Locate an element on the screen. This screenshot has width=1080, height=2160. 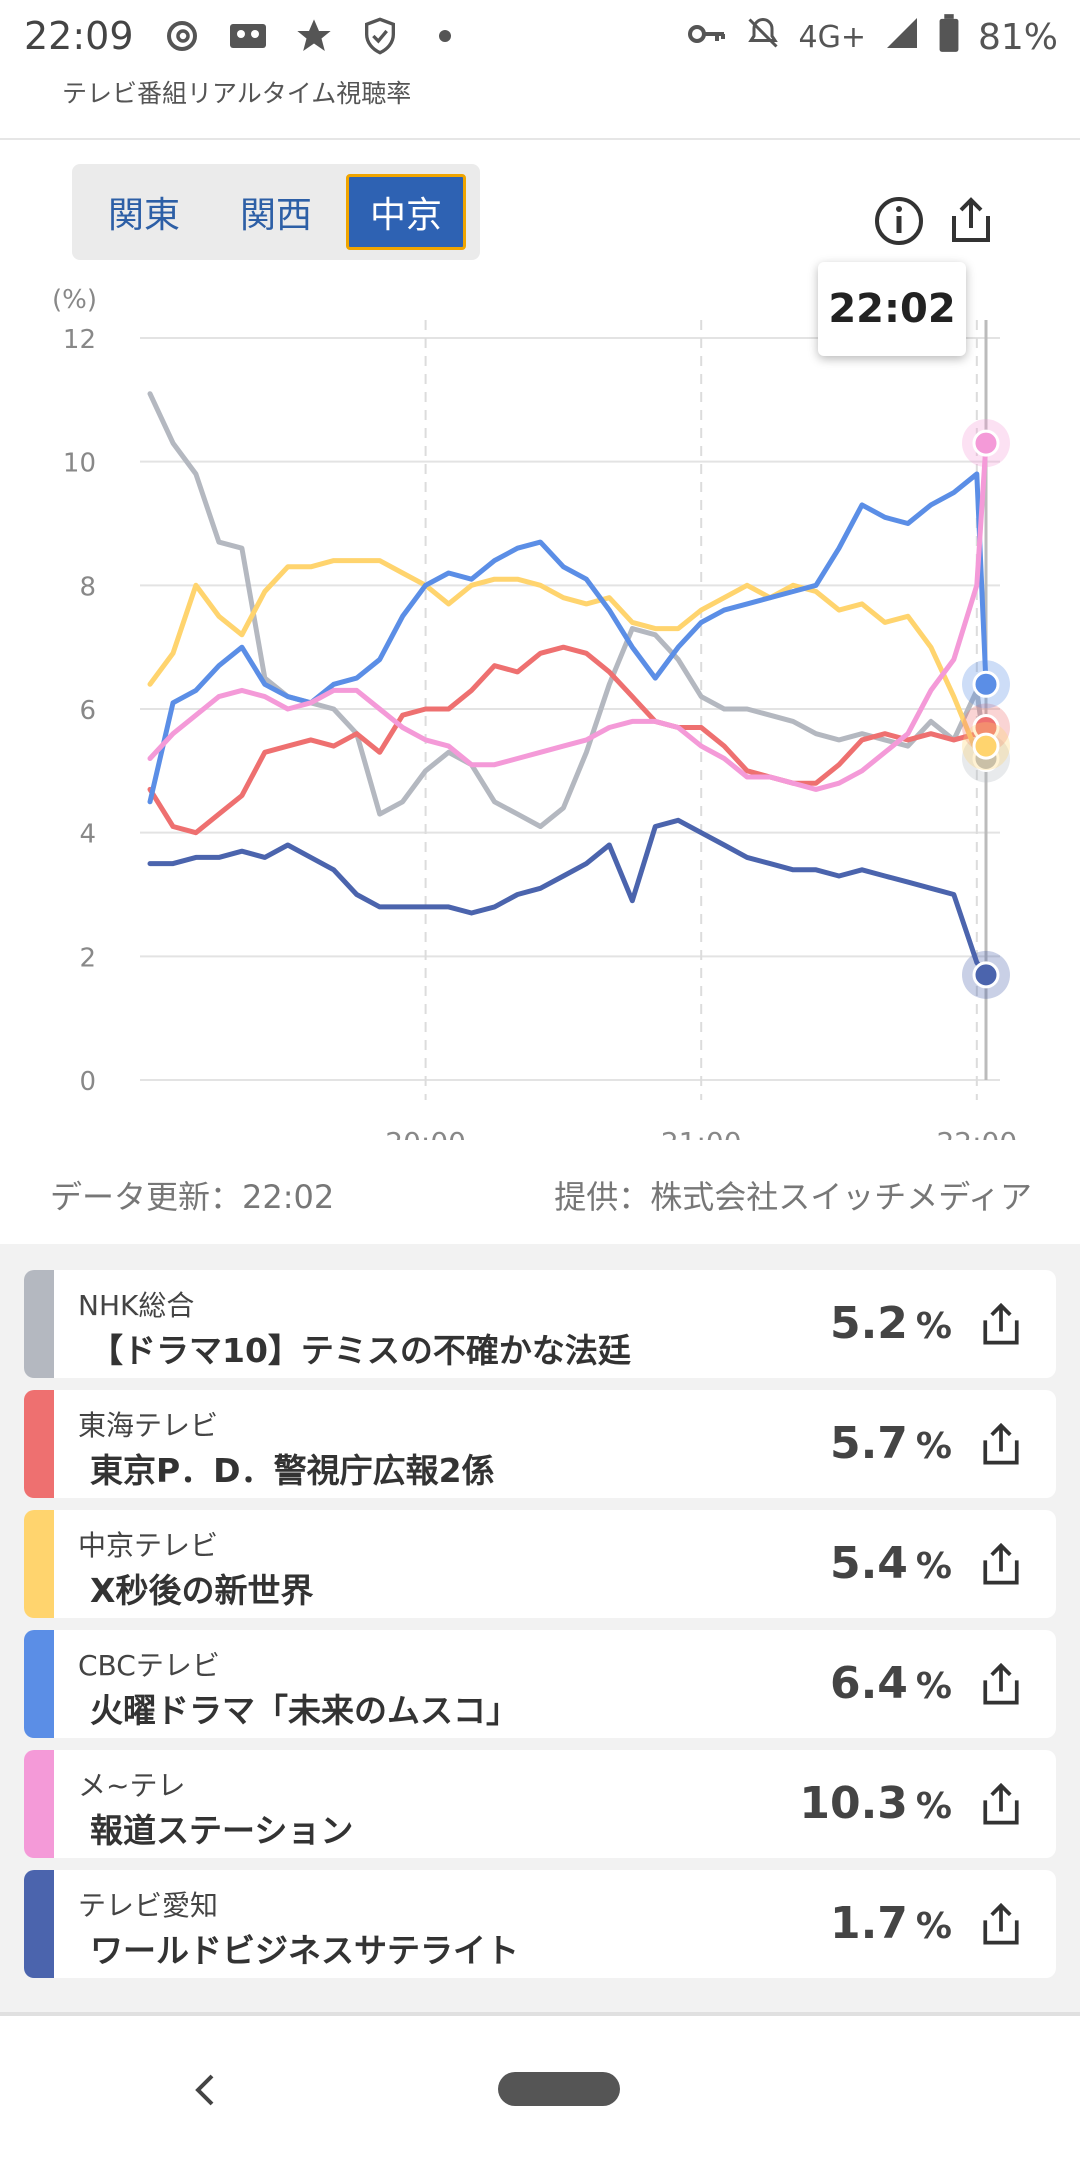
program-card-metele: メ~テレ 報道ステーション 10.3% is located at coordinates (540, 1804).